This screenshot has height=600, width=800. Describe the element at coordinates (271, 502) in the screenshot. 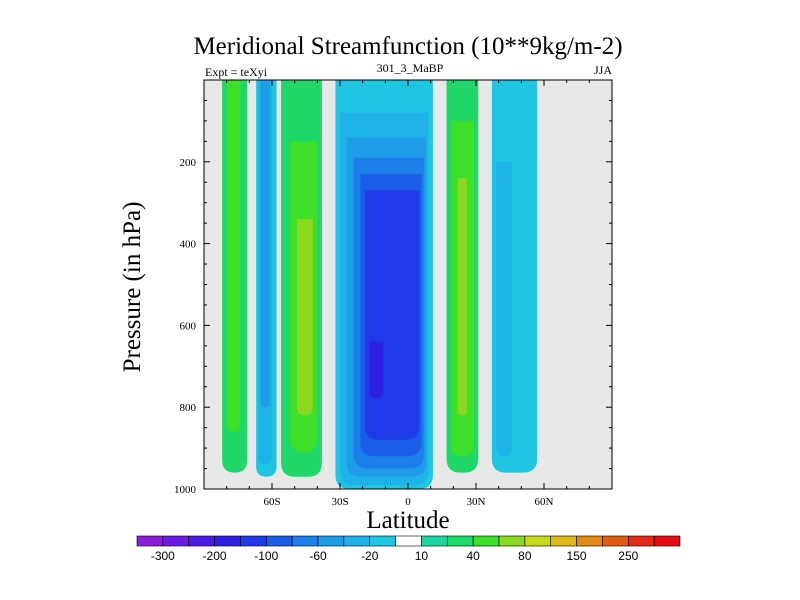

I see `x-tick-label: 60S` at that location.